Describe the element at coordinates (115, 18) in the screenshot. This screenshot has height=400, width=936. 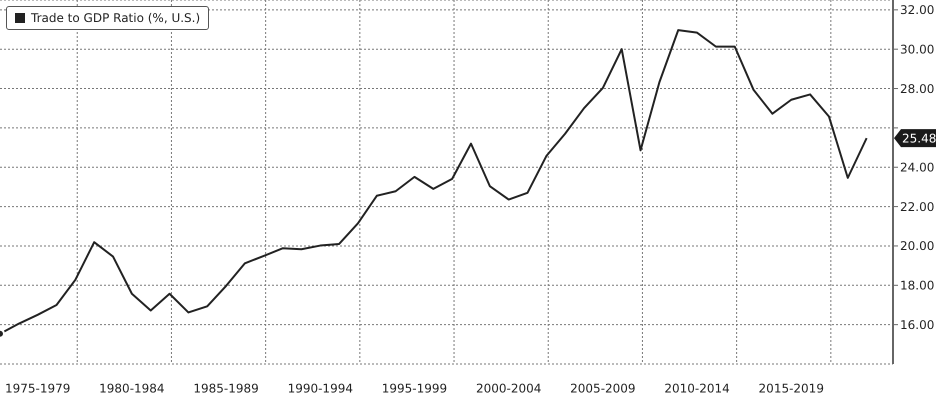
I see `legend-label: Trade to GDP Ratio (%, U.S.)` at that location.